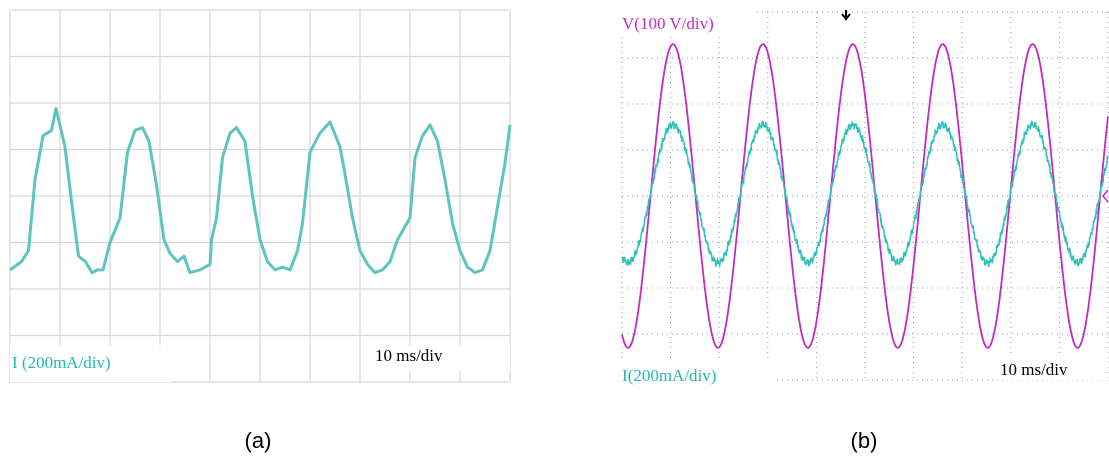  I want to click on level-marker-icon, so click(1105, 196).